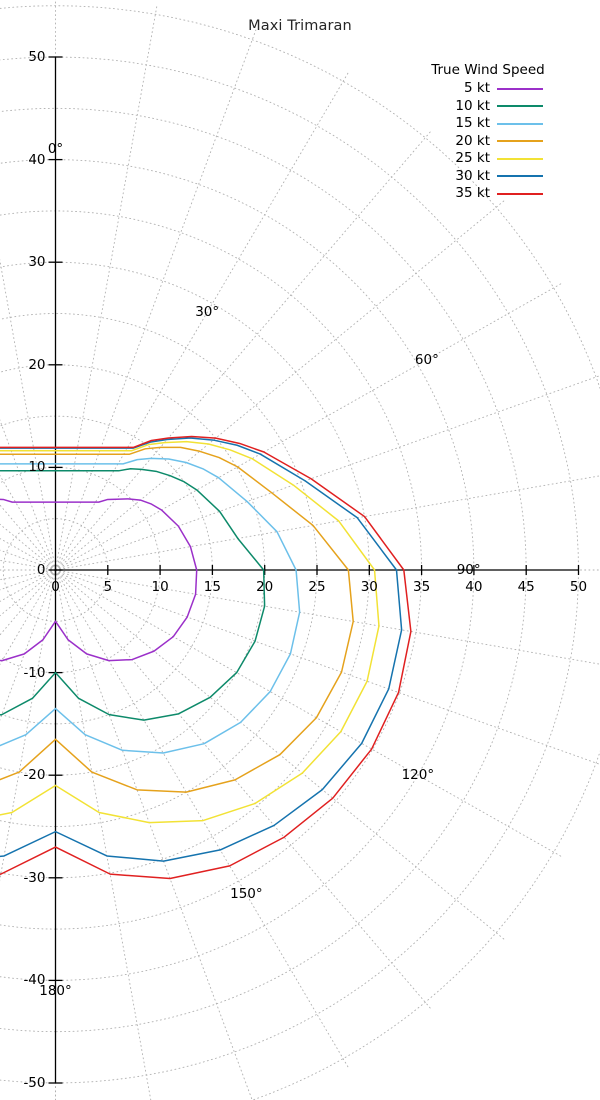  I want to click on y-tick-label: -10, so click(34, 672).